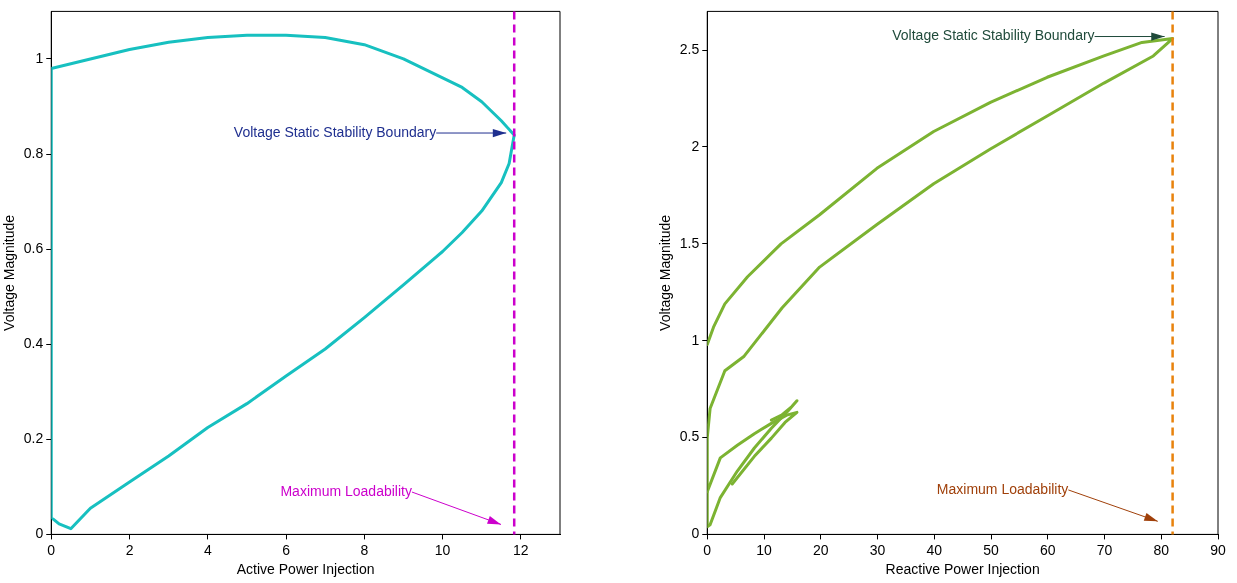  What do you see at coordinates (1161, 549) in the screenshot?
I see `x-tick-label: 80` at bounding box center [1161, 549].